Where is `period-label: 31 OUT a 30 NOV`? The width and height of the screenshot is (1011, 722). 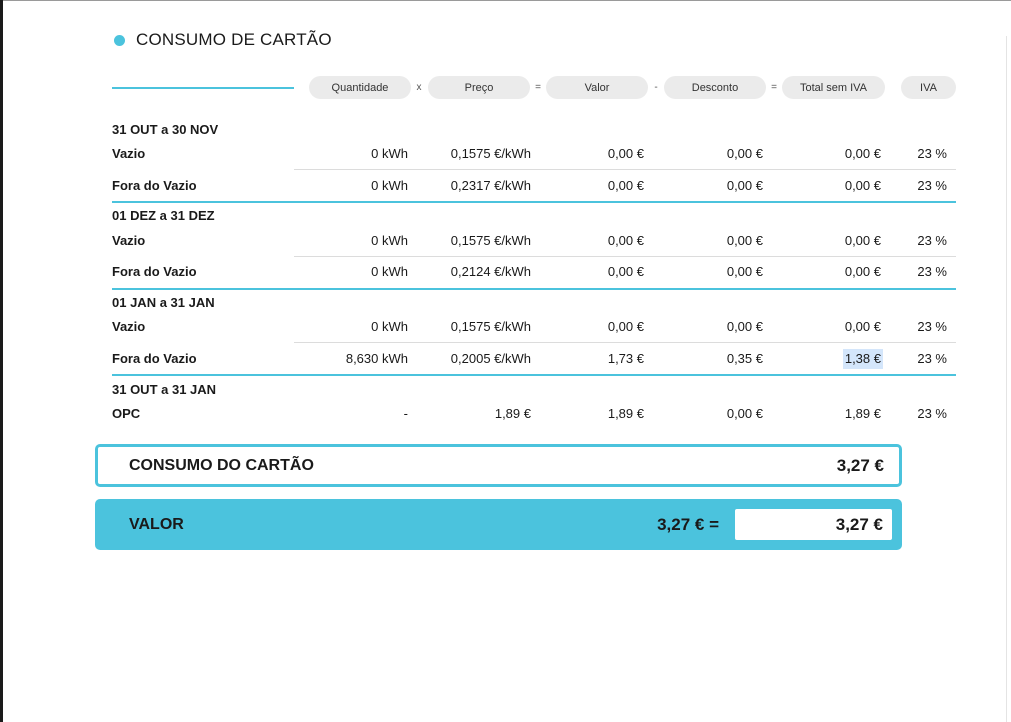
period-label: 31 OUT a 30 NOV is located at coordinates (165, 129).